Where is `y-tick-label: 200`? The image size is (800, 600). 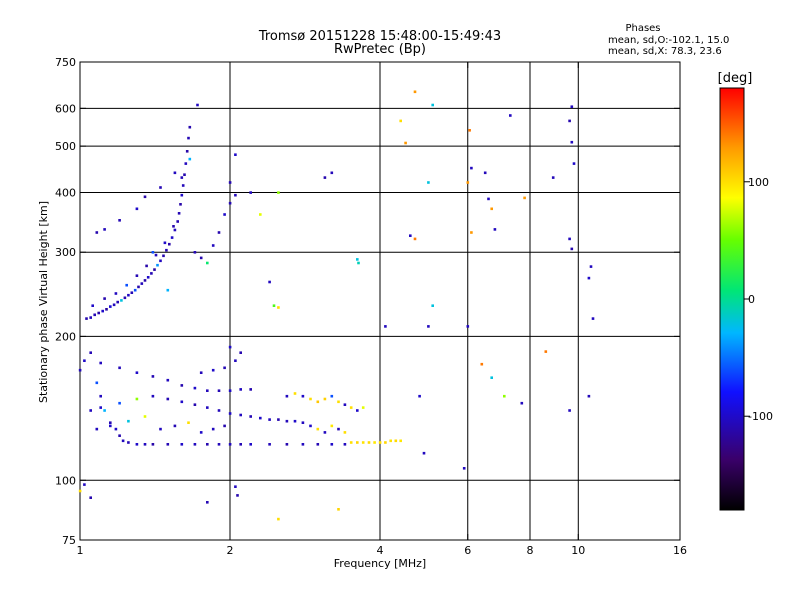
y-tick-label: 200 is located at coordinates (65, 336).